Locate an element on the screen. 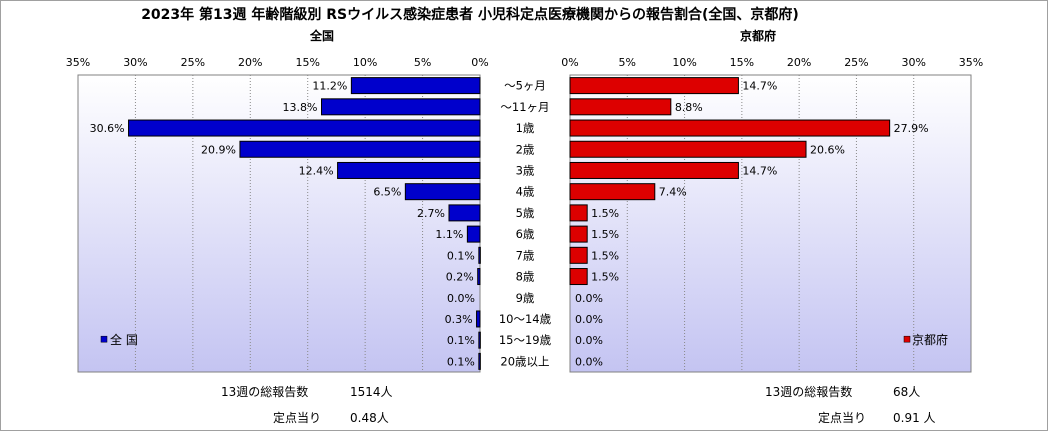 Image resolution: width=1048 pixels, height=431 pixels. category-label: 7歳 is located at coordinates (525, 255).